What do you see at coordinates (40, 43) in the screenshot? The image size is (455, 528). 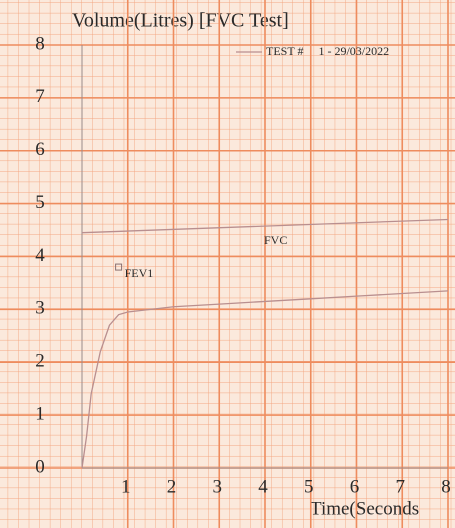 I see `y-tick-label: 8` at bounding box center [40, 43].